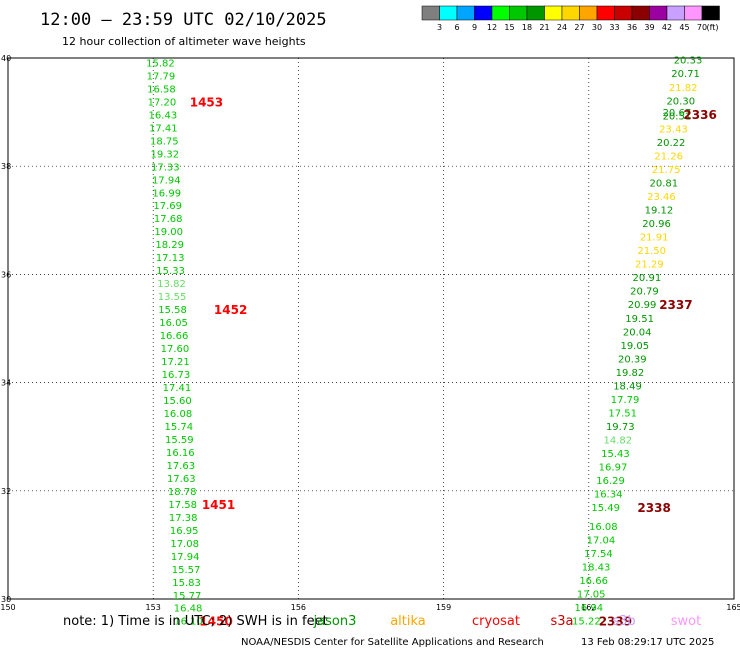  Describe the element at coordinates (6, 491) in the screenshot. I see `y-tick-label: 32` at that location.